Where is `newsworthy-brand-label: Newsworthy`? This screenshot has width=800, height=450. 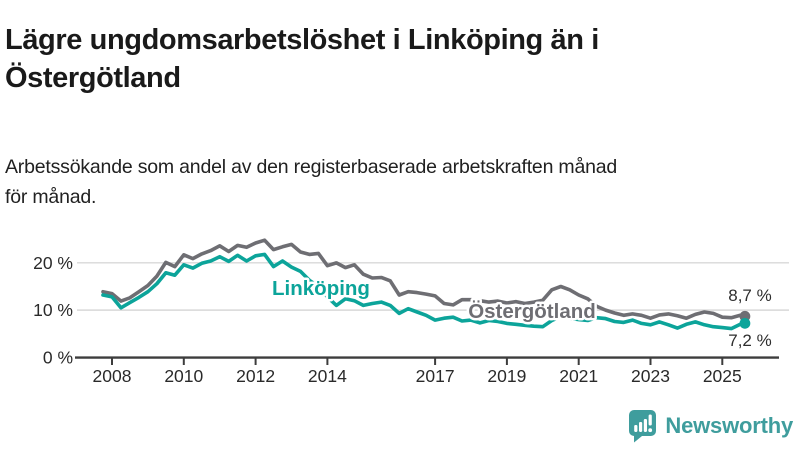
newsworthy-brand-label: Newsworthy is located at coordinates (729, 425).